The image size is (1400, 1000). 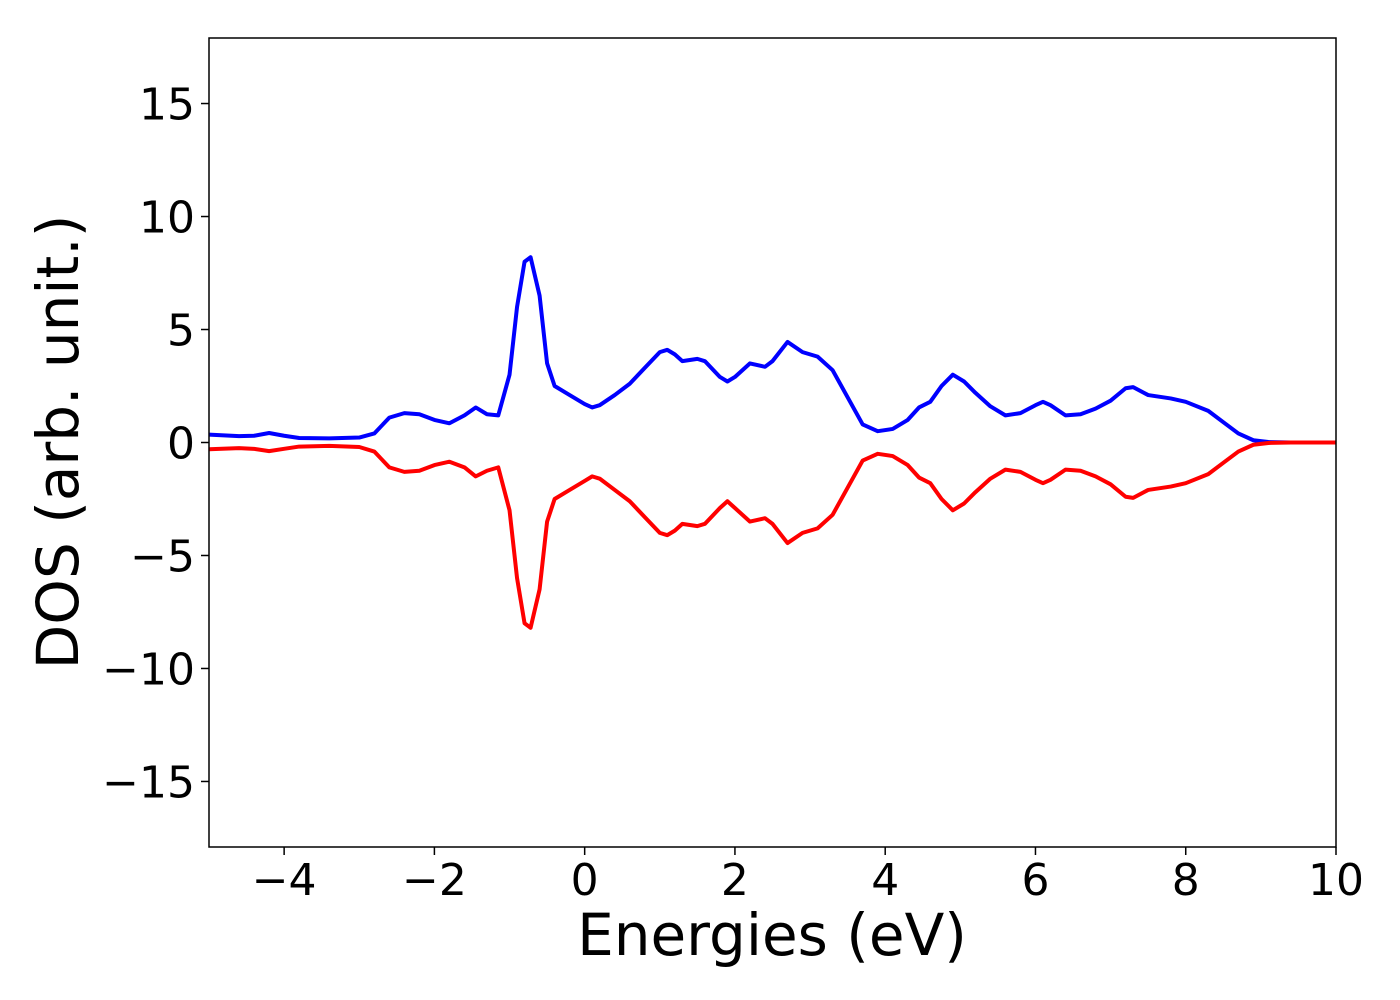 What do you see at coordinates (58, 442) in the screenshot?
I see `y-axis-label: DOS (arb. unit.)` at bounding box center [58, 442].